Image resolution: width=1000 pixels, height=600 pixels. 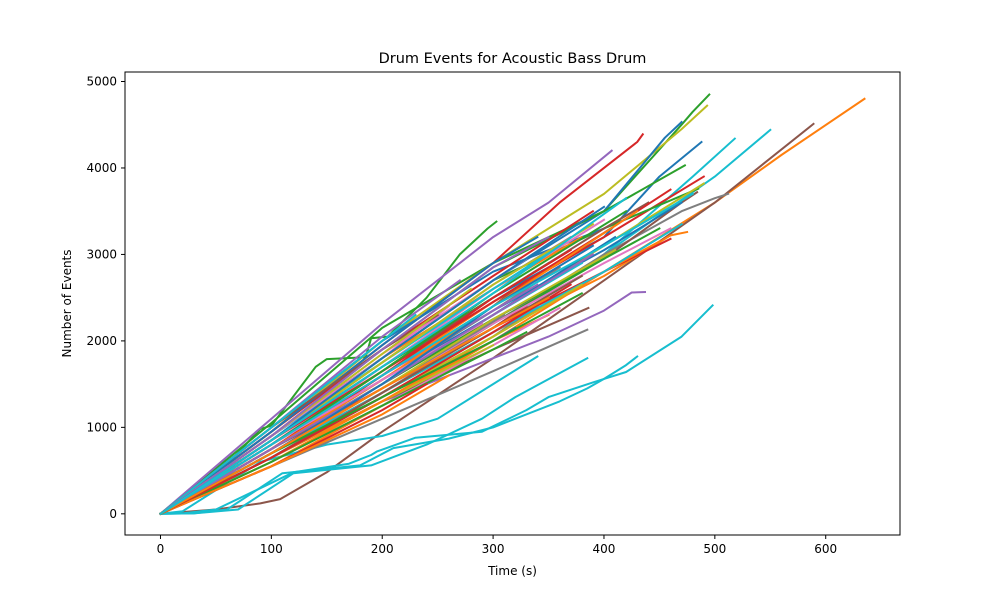 I want to click on x-axis: 0 100 200 300 400 500 600, so click(x=497, y=545).